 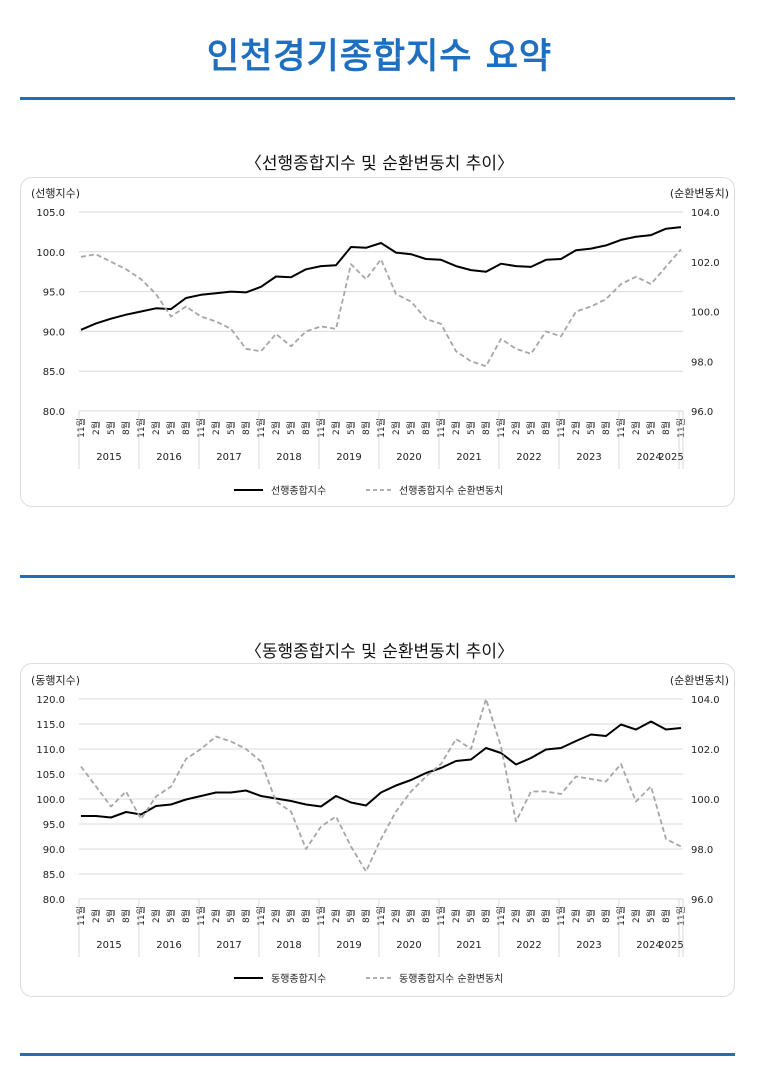 What do you see at coordinates (50, 700) in the screenshot?
I see `left-axis-tick-label: 120.0` at bounding box center [50, 700].